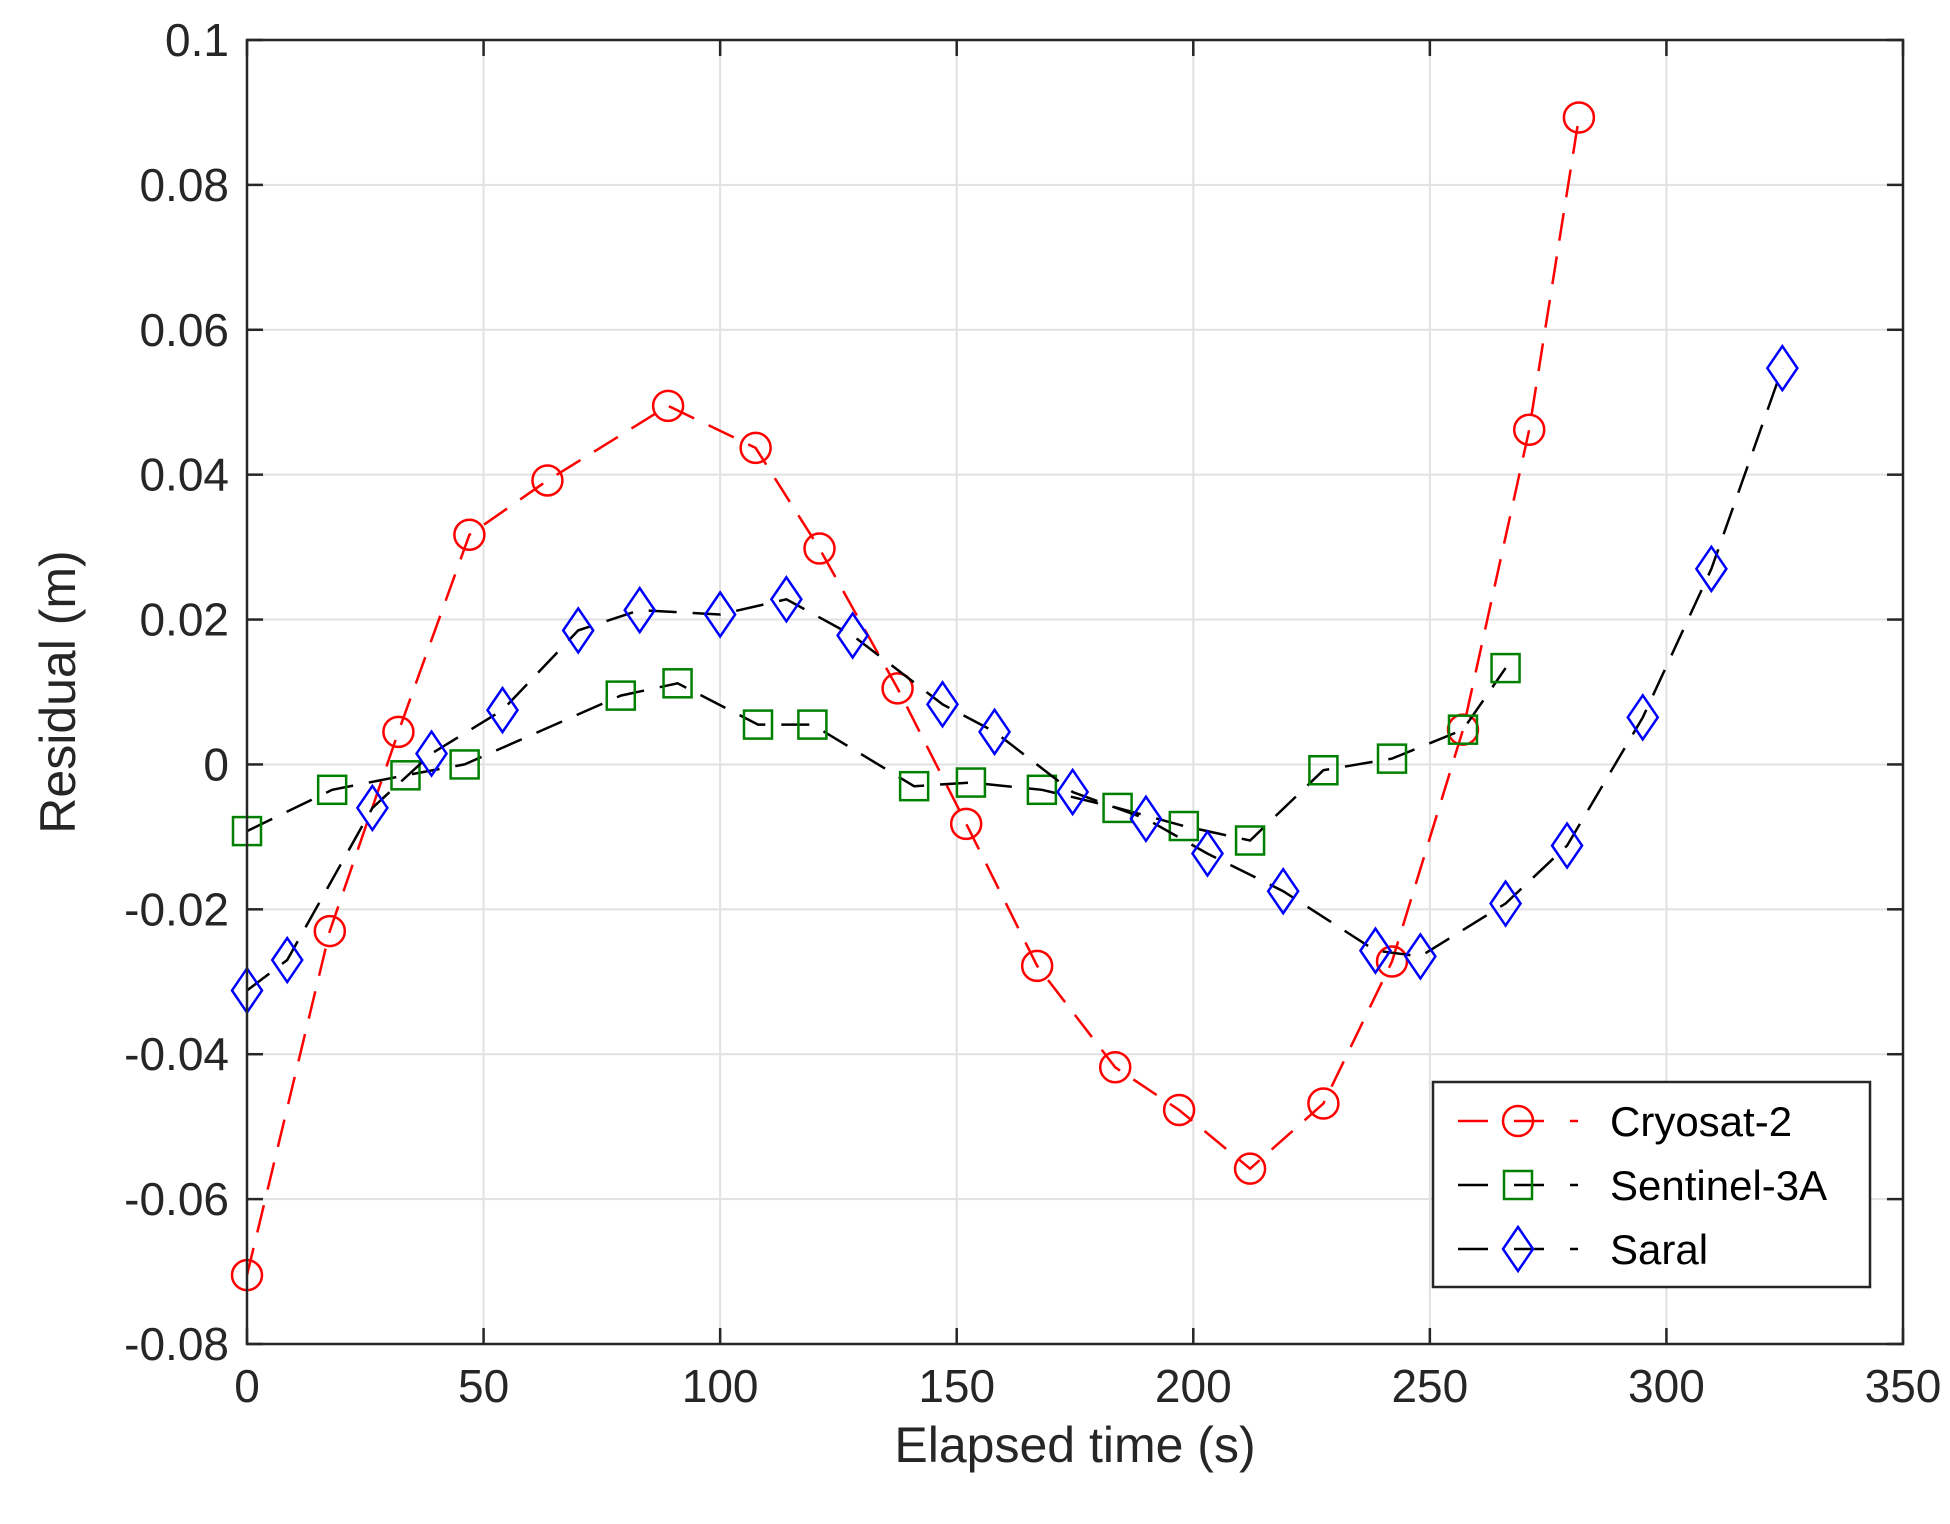  What do you see at coordinates (184, 620) in the screenshot?
I see `y-tick-label: 0.02` at bounding box center [184, 620].